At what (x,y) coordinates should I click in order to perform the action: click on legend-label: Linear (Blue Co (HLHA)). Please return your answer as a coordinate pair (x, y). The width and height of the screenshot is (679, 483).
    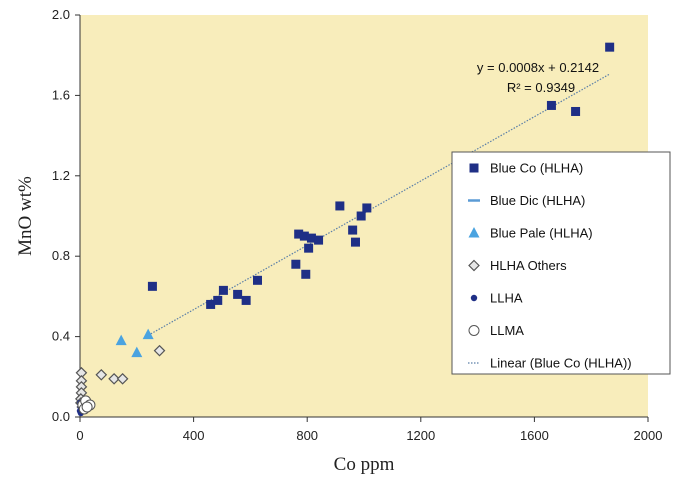
    Looking at the image, I should click on (561, 363).